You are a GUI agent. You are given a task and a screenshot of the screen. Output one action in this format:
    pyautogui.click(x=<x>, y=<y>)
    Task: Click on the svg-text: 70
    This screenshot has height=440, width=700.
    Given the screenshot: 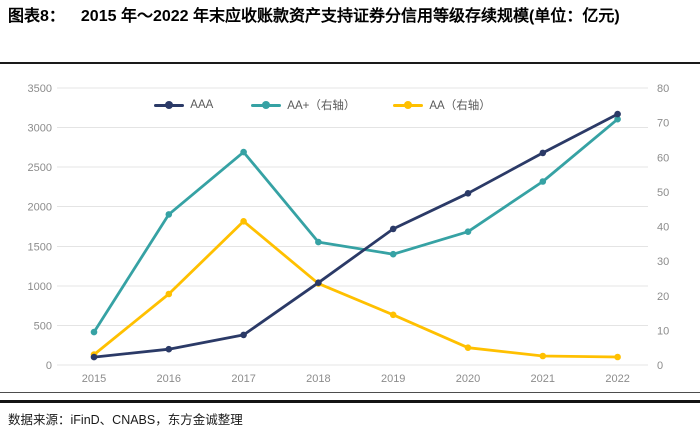 What is the action you would take?
    pyautogui.click(x=663, y=124)
    